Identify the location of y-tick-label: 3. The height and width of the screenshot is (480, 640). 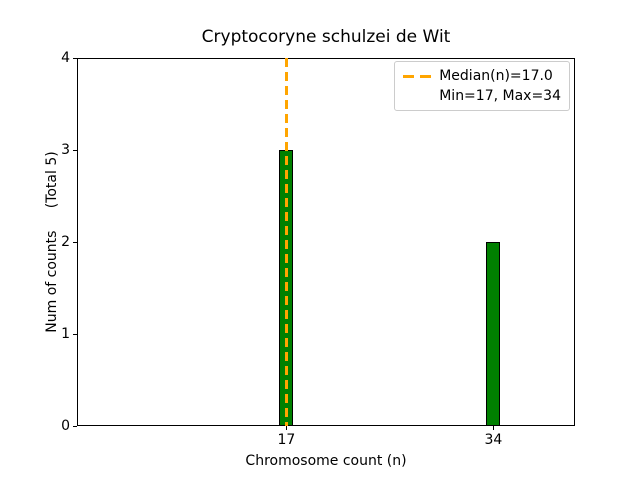
(65, 150).